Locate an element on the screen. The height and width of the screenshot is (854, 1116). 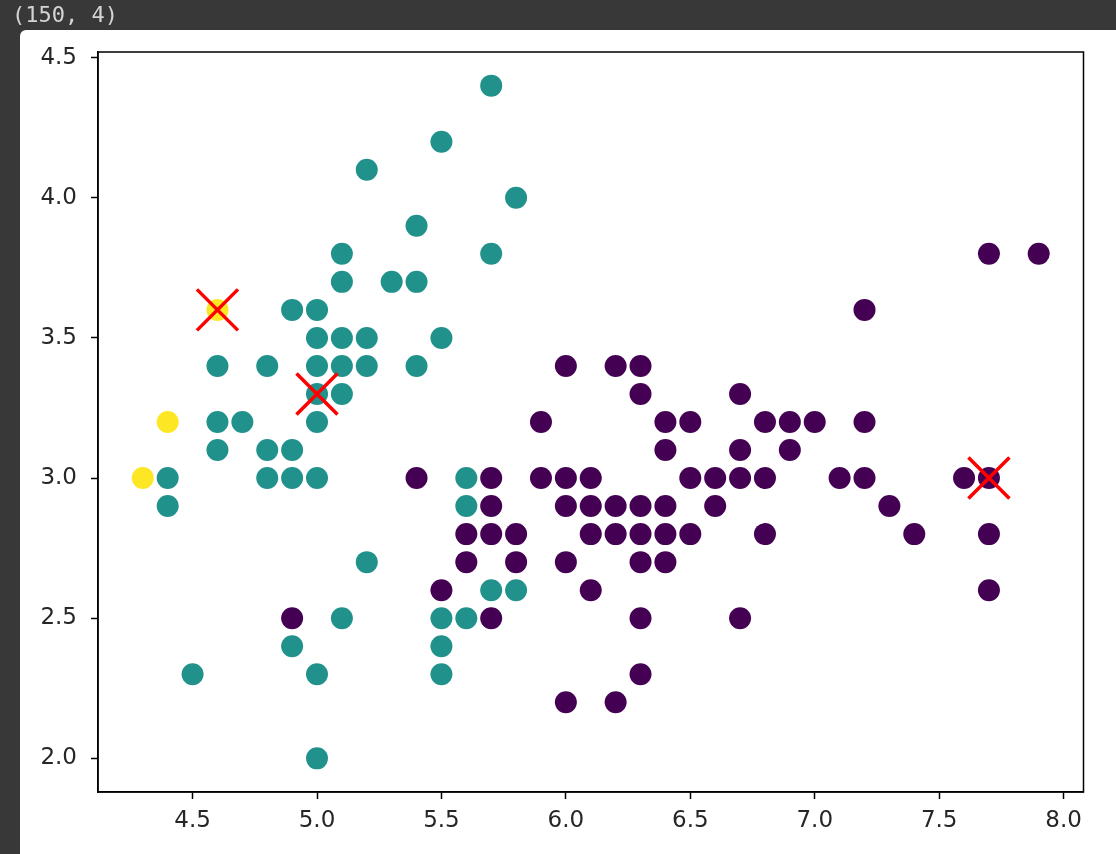
x-tick-label: 4.5 is located at coordinates (192, 818).